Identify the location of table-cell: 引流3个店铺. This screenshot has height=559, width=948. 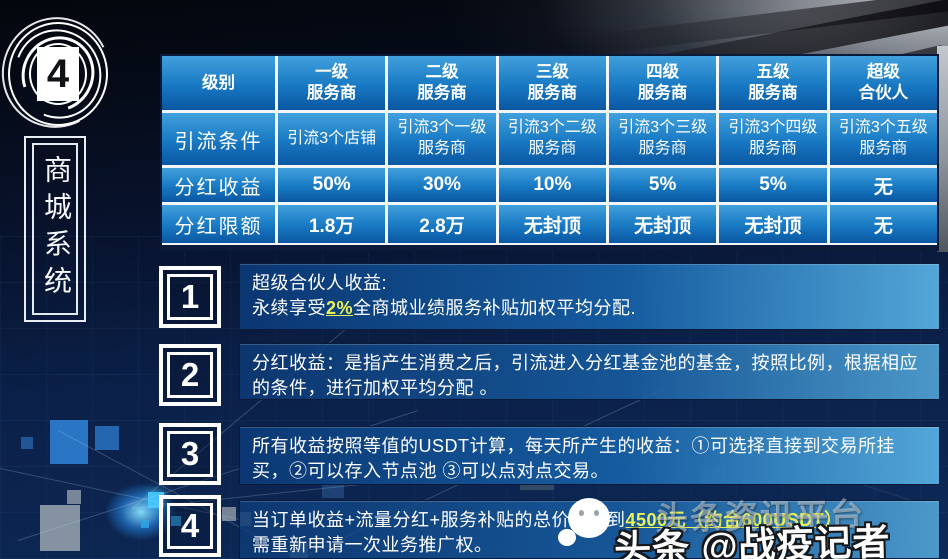
(332, 139).